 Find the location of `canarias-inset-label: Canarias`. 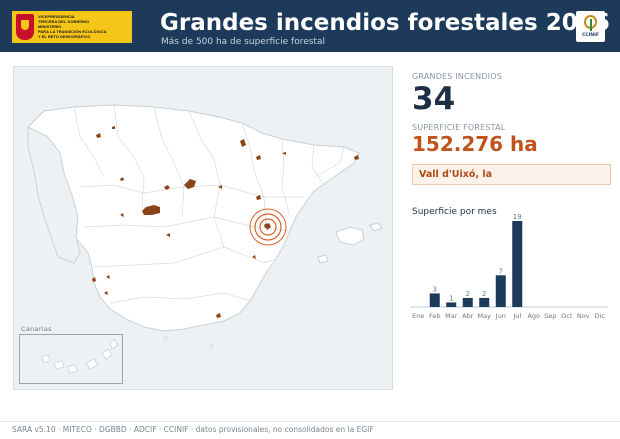

canarias-inset-label: Canarias is located at coordinates (36, 329).